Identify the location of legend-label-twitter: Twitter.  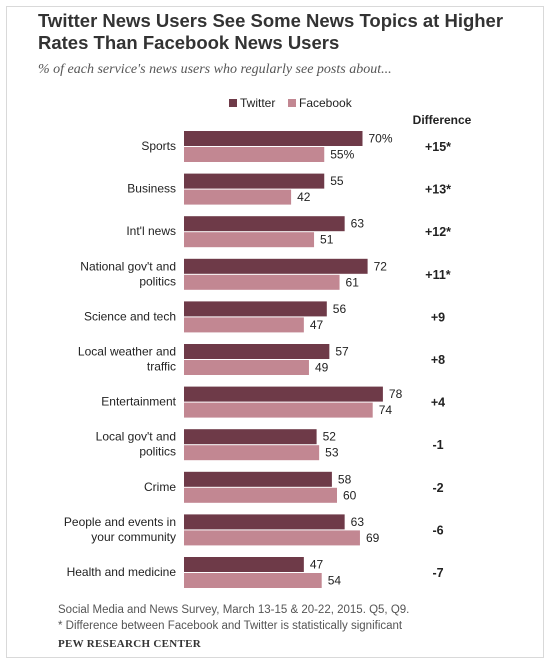
(257, 103).